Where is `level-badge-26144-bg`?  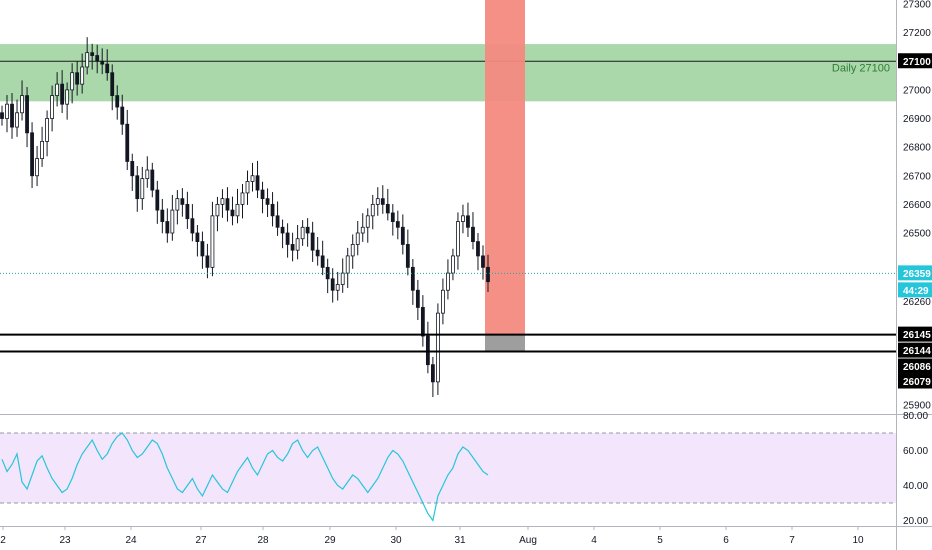
level-badge-26144-bg is located at coordinates (915, 350).